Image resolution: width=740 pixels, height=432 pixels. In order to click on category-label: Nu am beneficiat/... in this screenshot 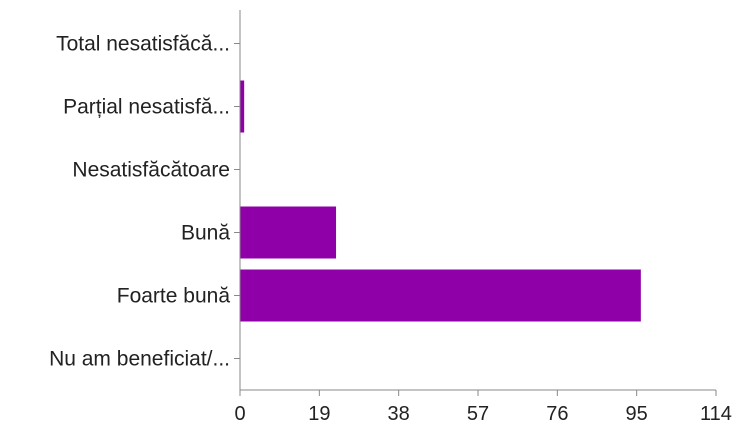, I will do `click(139, 359)`.